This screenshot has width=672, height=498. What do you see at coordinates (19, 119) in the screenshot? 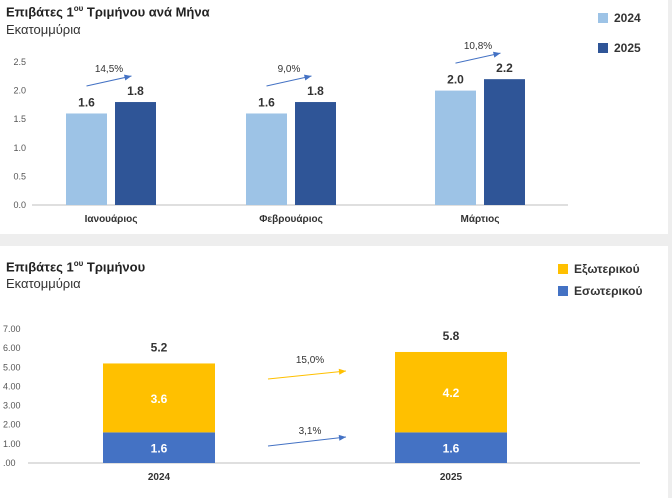
I see `y-tick-label: 1.5` at bounding box center [19, 119].